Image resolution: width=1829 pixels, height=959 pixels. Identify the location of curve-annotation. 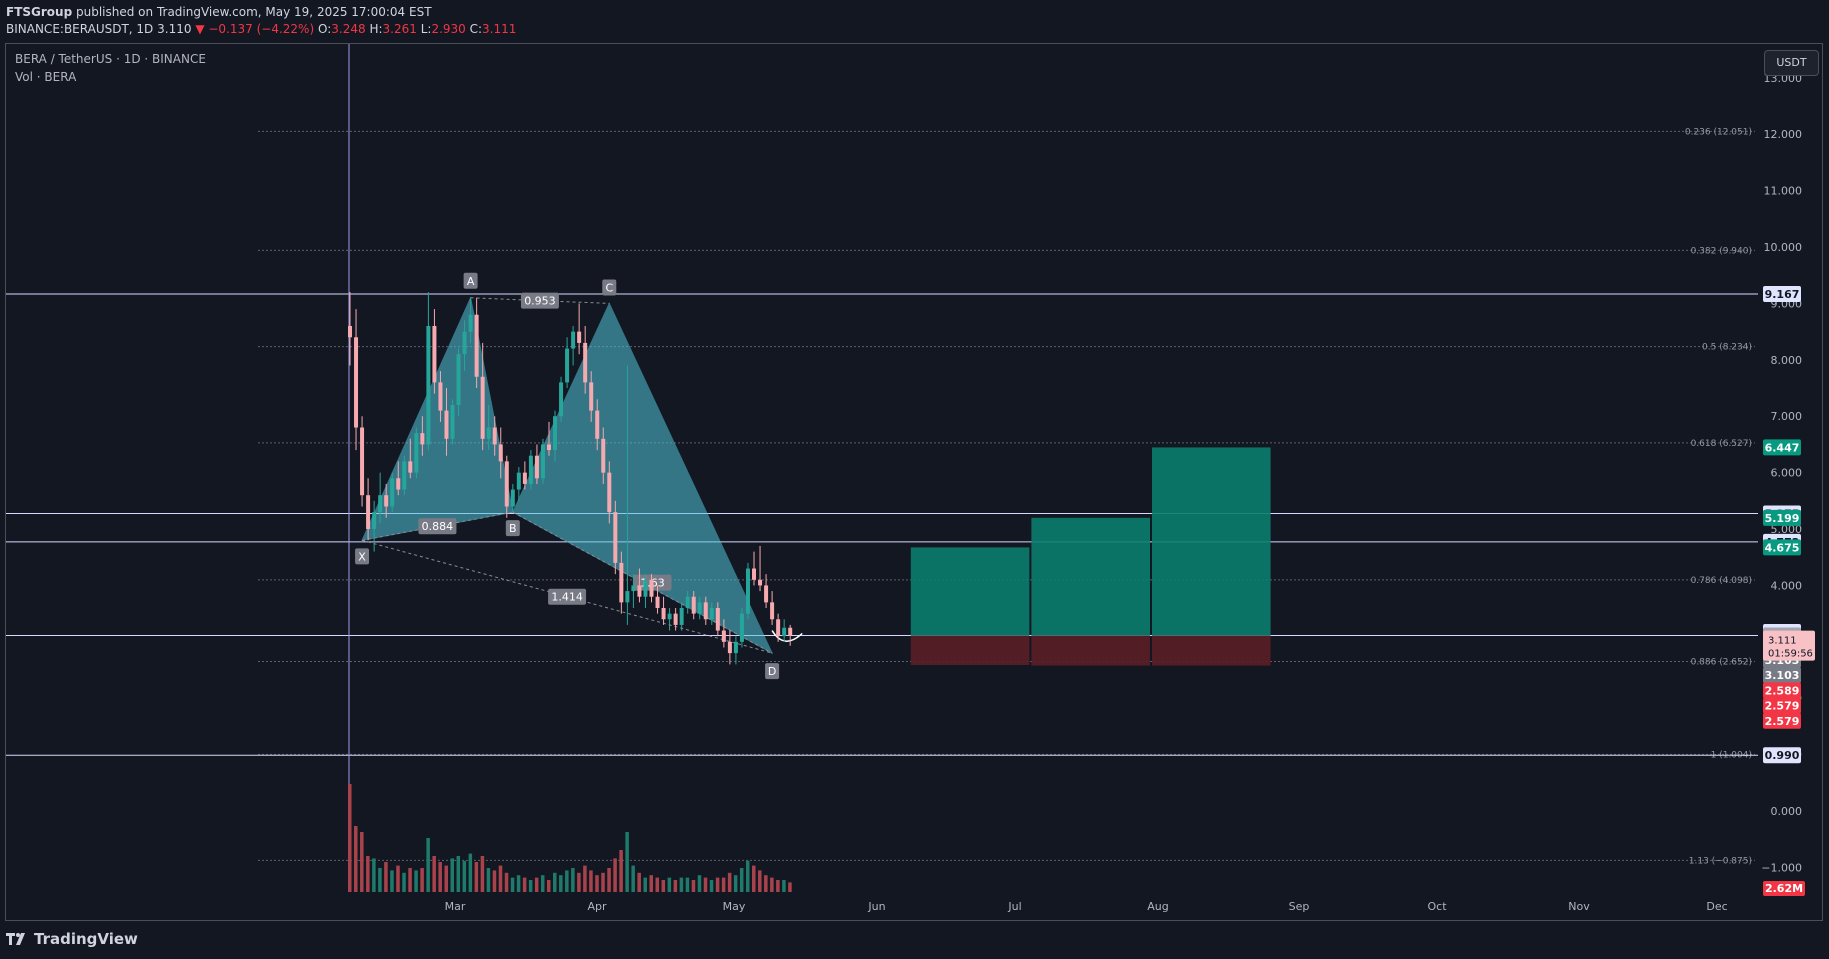
(787, 636).